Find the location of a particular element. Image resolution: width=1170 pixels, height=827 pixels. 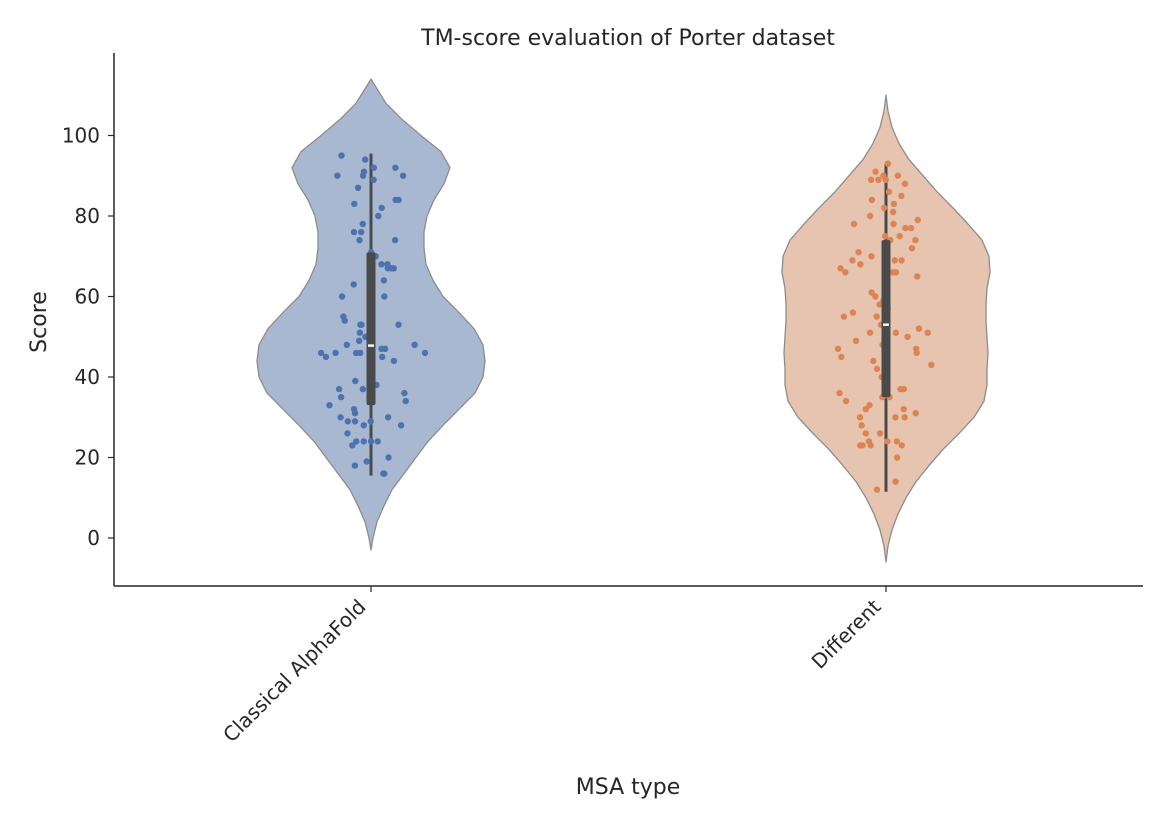

y-tick-label: 40 is located at coordinates (87, 377).